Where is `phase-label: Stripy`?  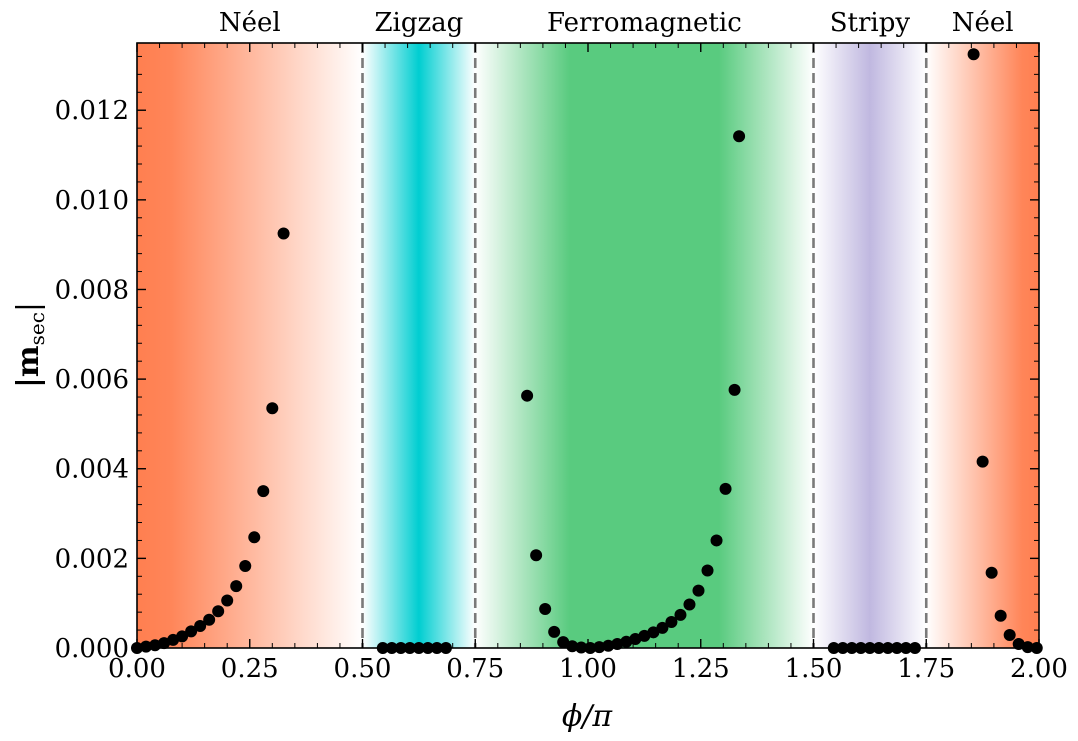 phase-label: Stripy is located at coordinates (870, 23).